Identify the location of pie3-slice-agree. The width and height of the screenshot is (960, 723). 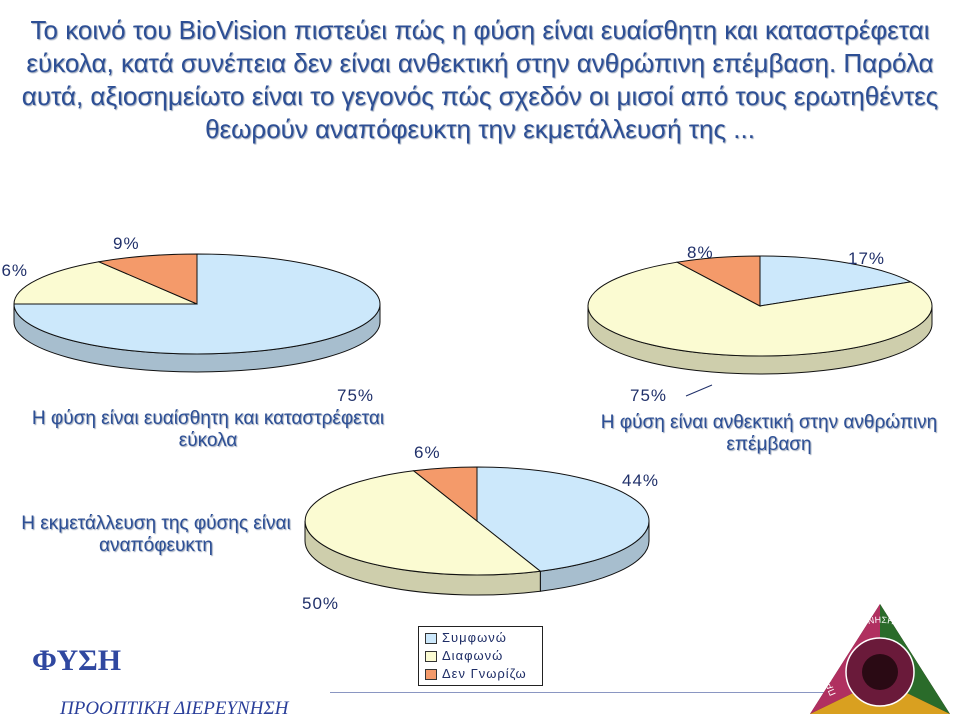
(563, 519).